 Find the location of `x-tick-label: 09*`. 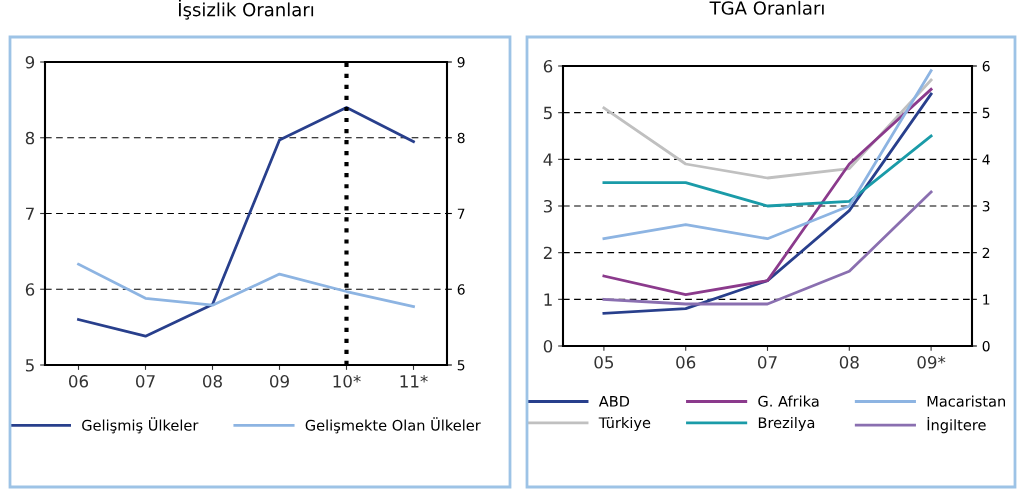

x-tick-label: 09* is located at coordinates (931, 362).